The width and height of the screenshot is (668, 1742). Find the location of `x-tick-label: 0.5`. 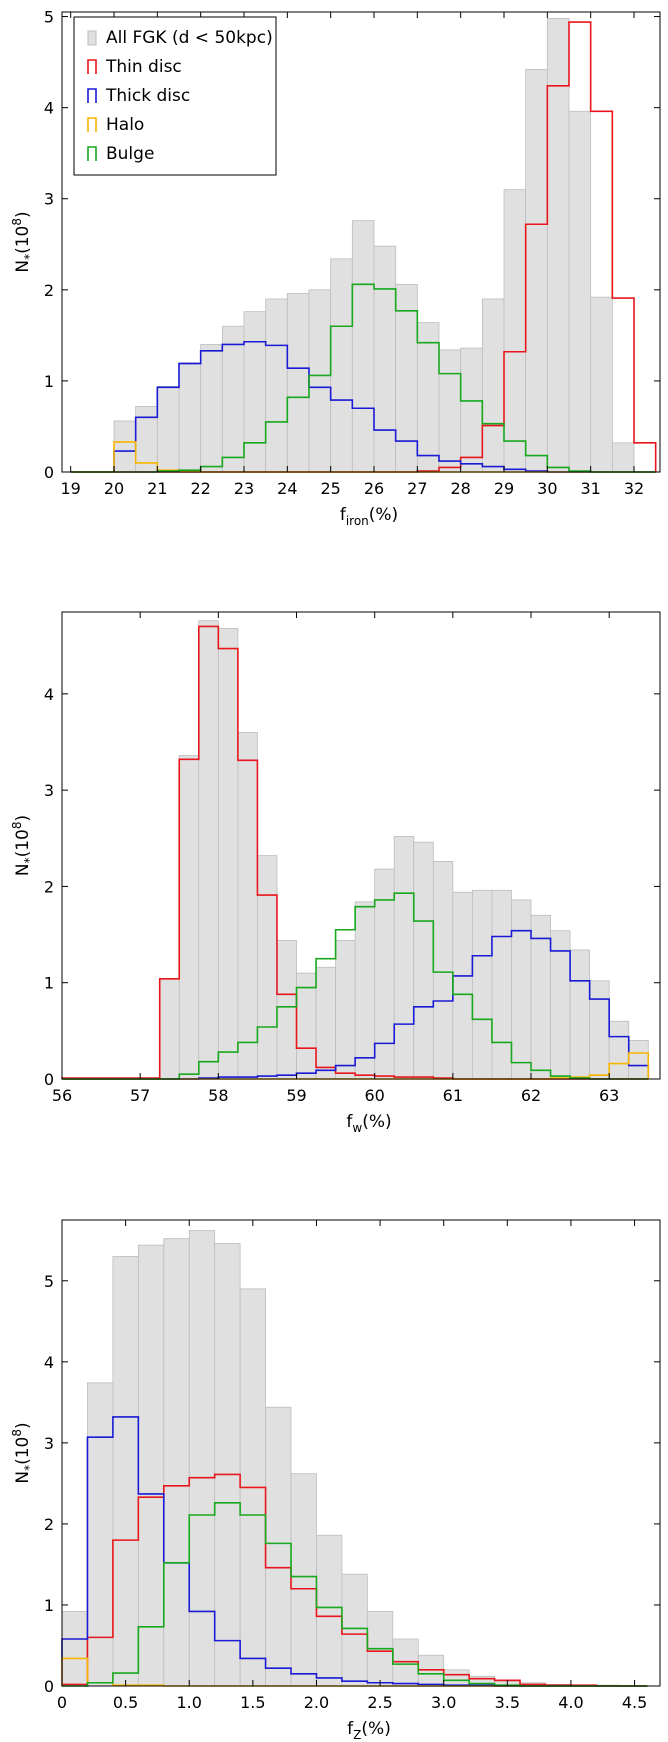

x-tick-label: 0.5 is located at coordinates (125, 1702).